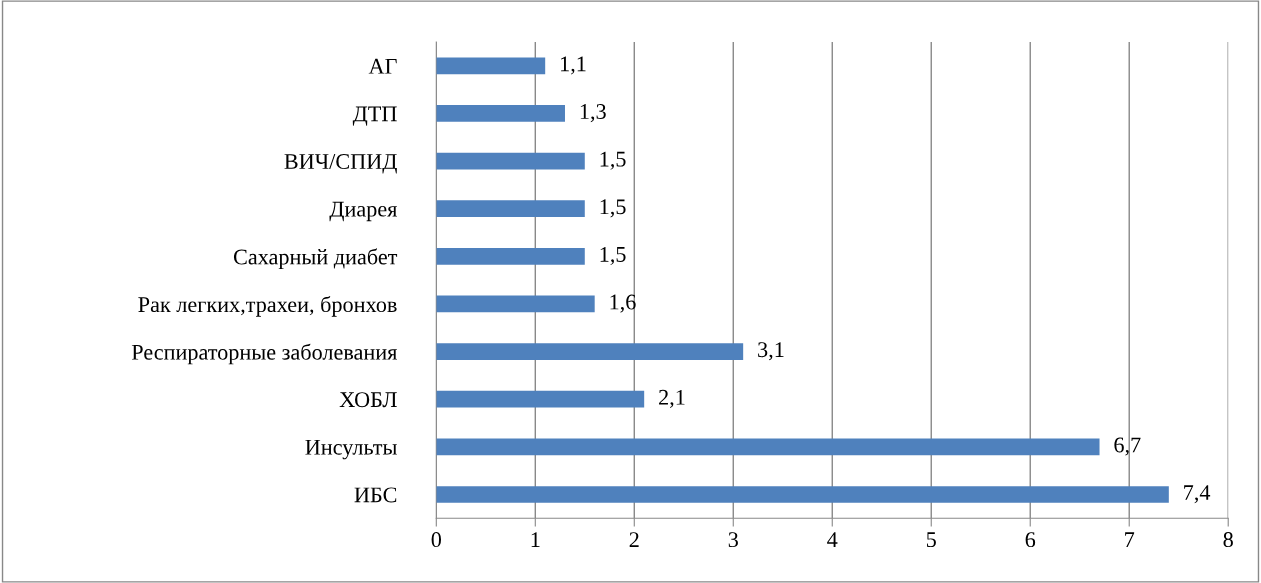 This screenshot has height=583, width=1261. I want to click on y-tick-label: ВИЧ/СПИД, so click(340, 164).